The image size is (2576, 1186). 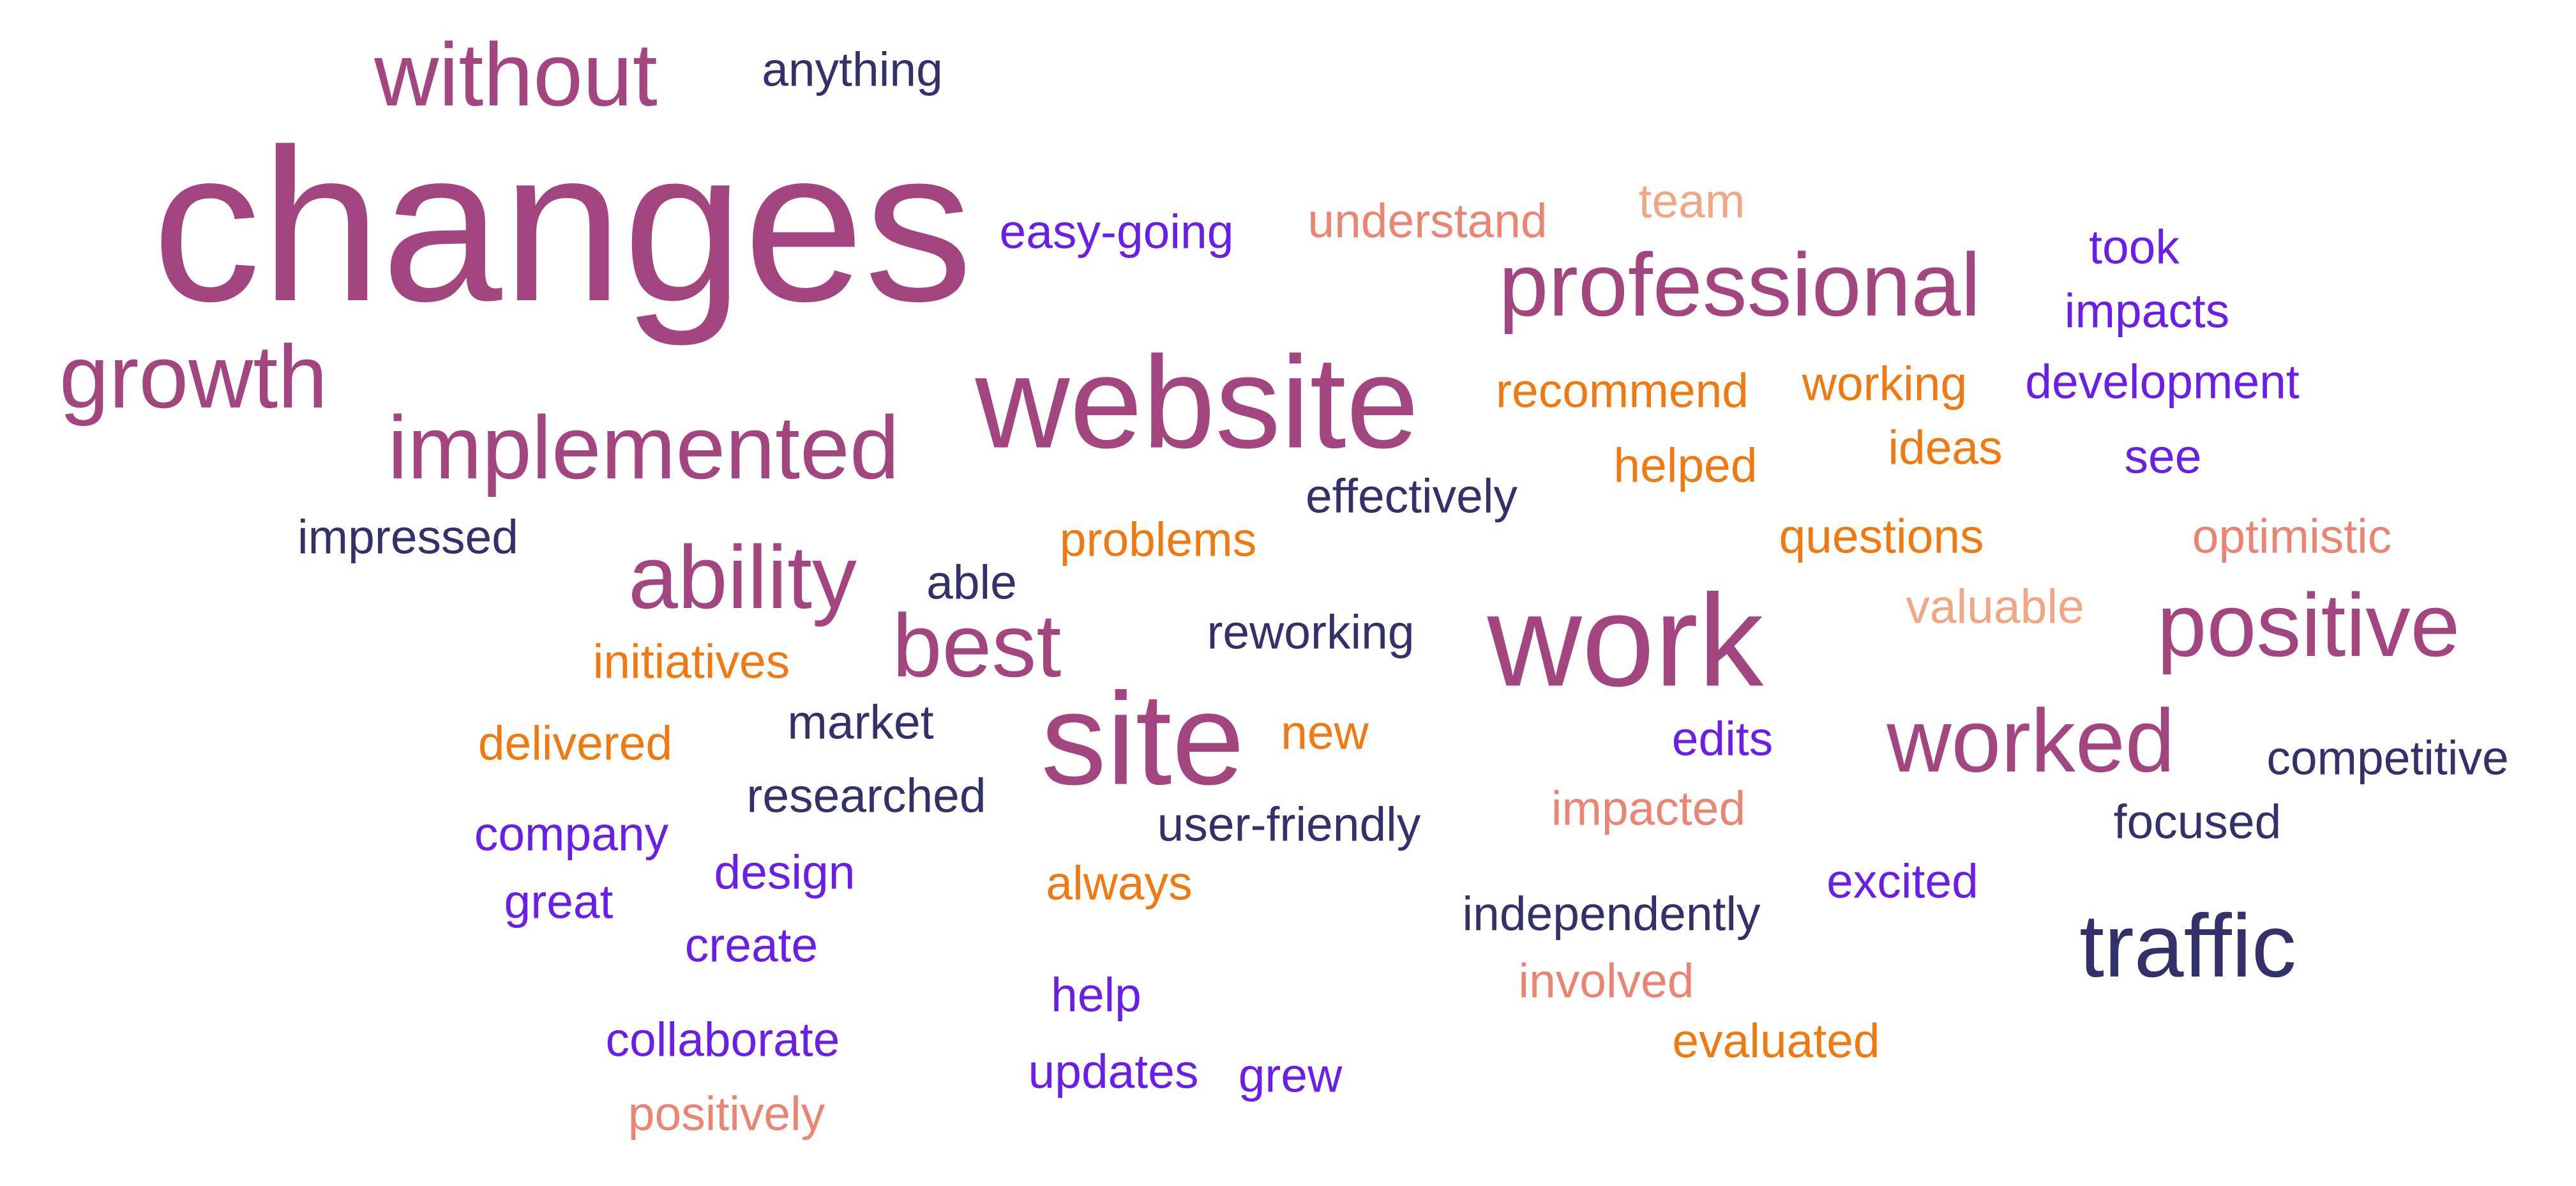 What do you see at coordinates (644, 447) in the screenshot?
I see `word-implemented: implemented` at bounding box center [644, 447].